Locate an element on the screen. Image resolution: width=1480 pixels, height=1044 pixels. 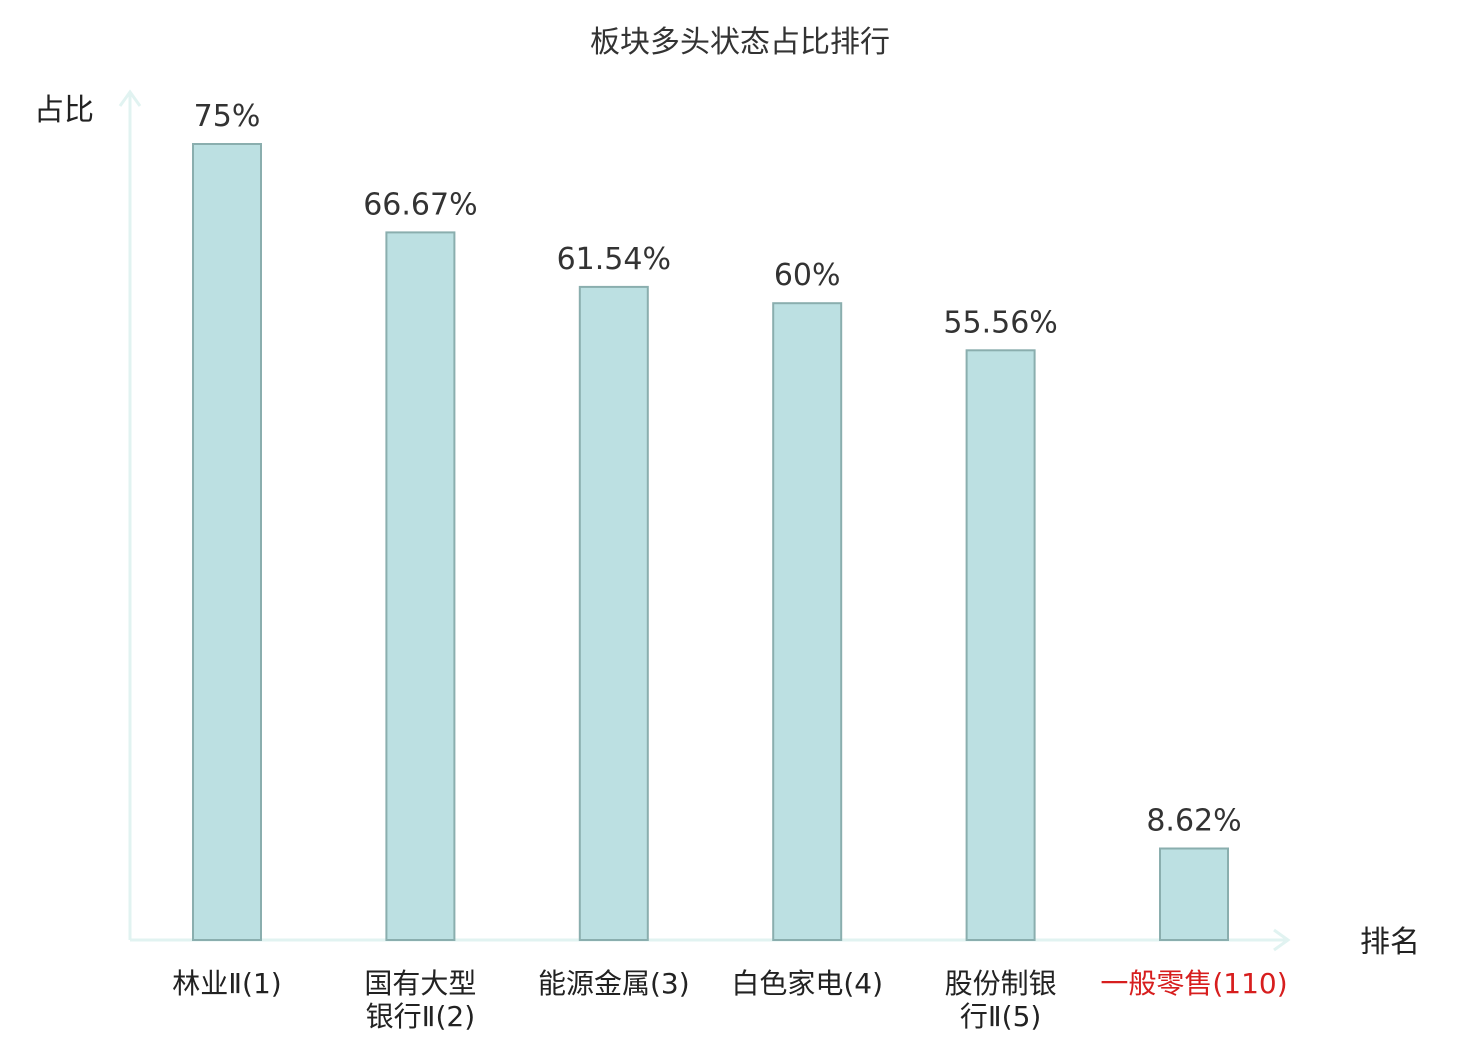
bar-value-label: 66.67% is located at coordinates (420, 204).